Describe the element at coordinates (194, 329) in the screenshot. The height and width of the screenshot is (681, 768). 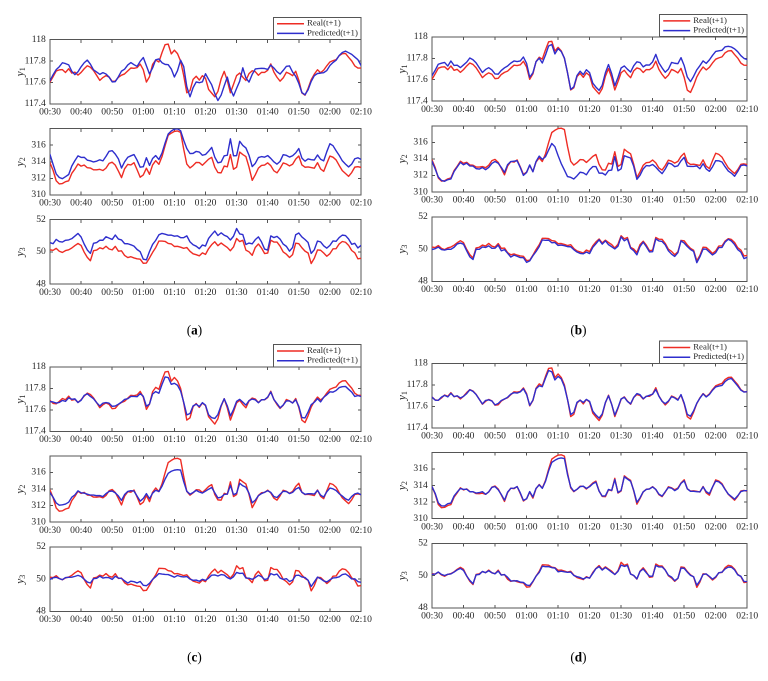
I see `svg-text: (a)` at that location.